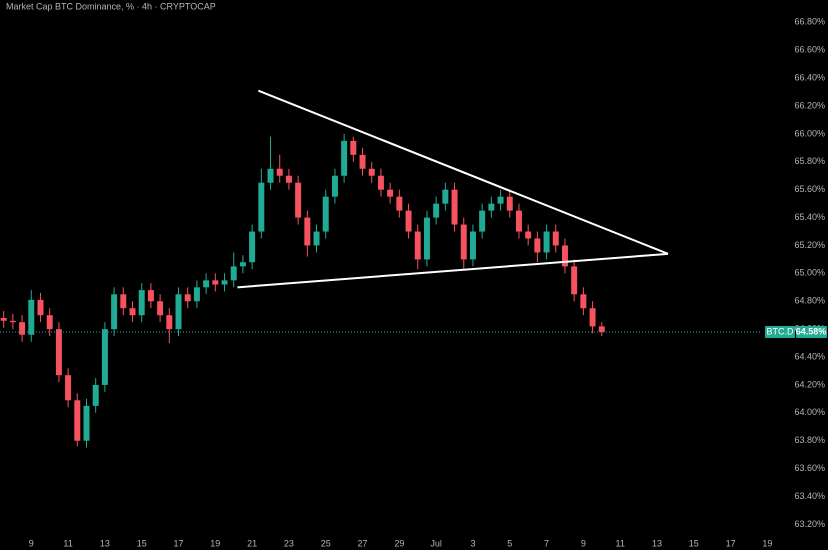 The width and height of the screenshot is (828, 550). Describe the element at coordinates (809, 245) in the screenshot. I see `y-tick-label: 65.20%` at that location.